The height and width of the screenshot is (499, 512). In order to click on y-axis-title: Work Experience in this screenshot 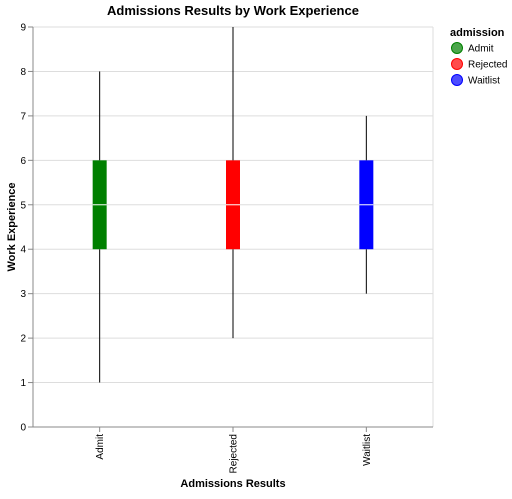, I will do `click(12, 226)`.